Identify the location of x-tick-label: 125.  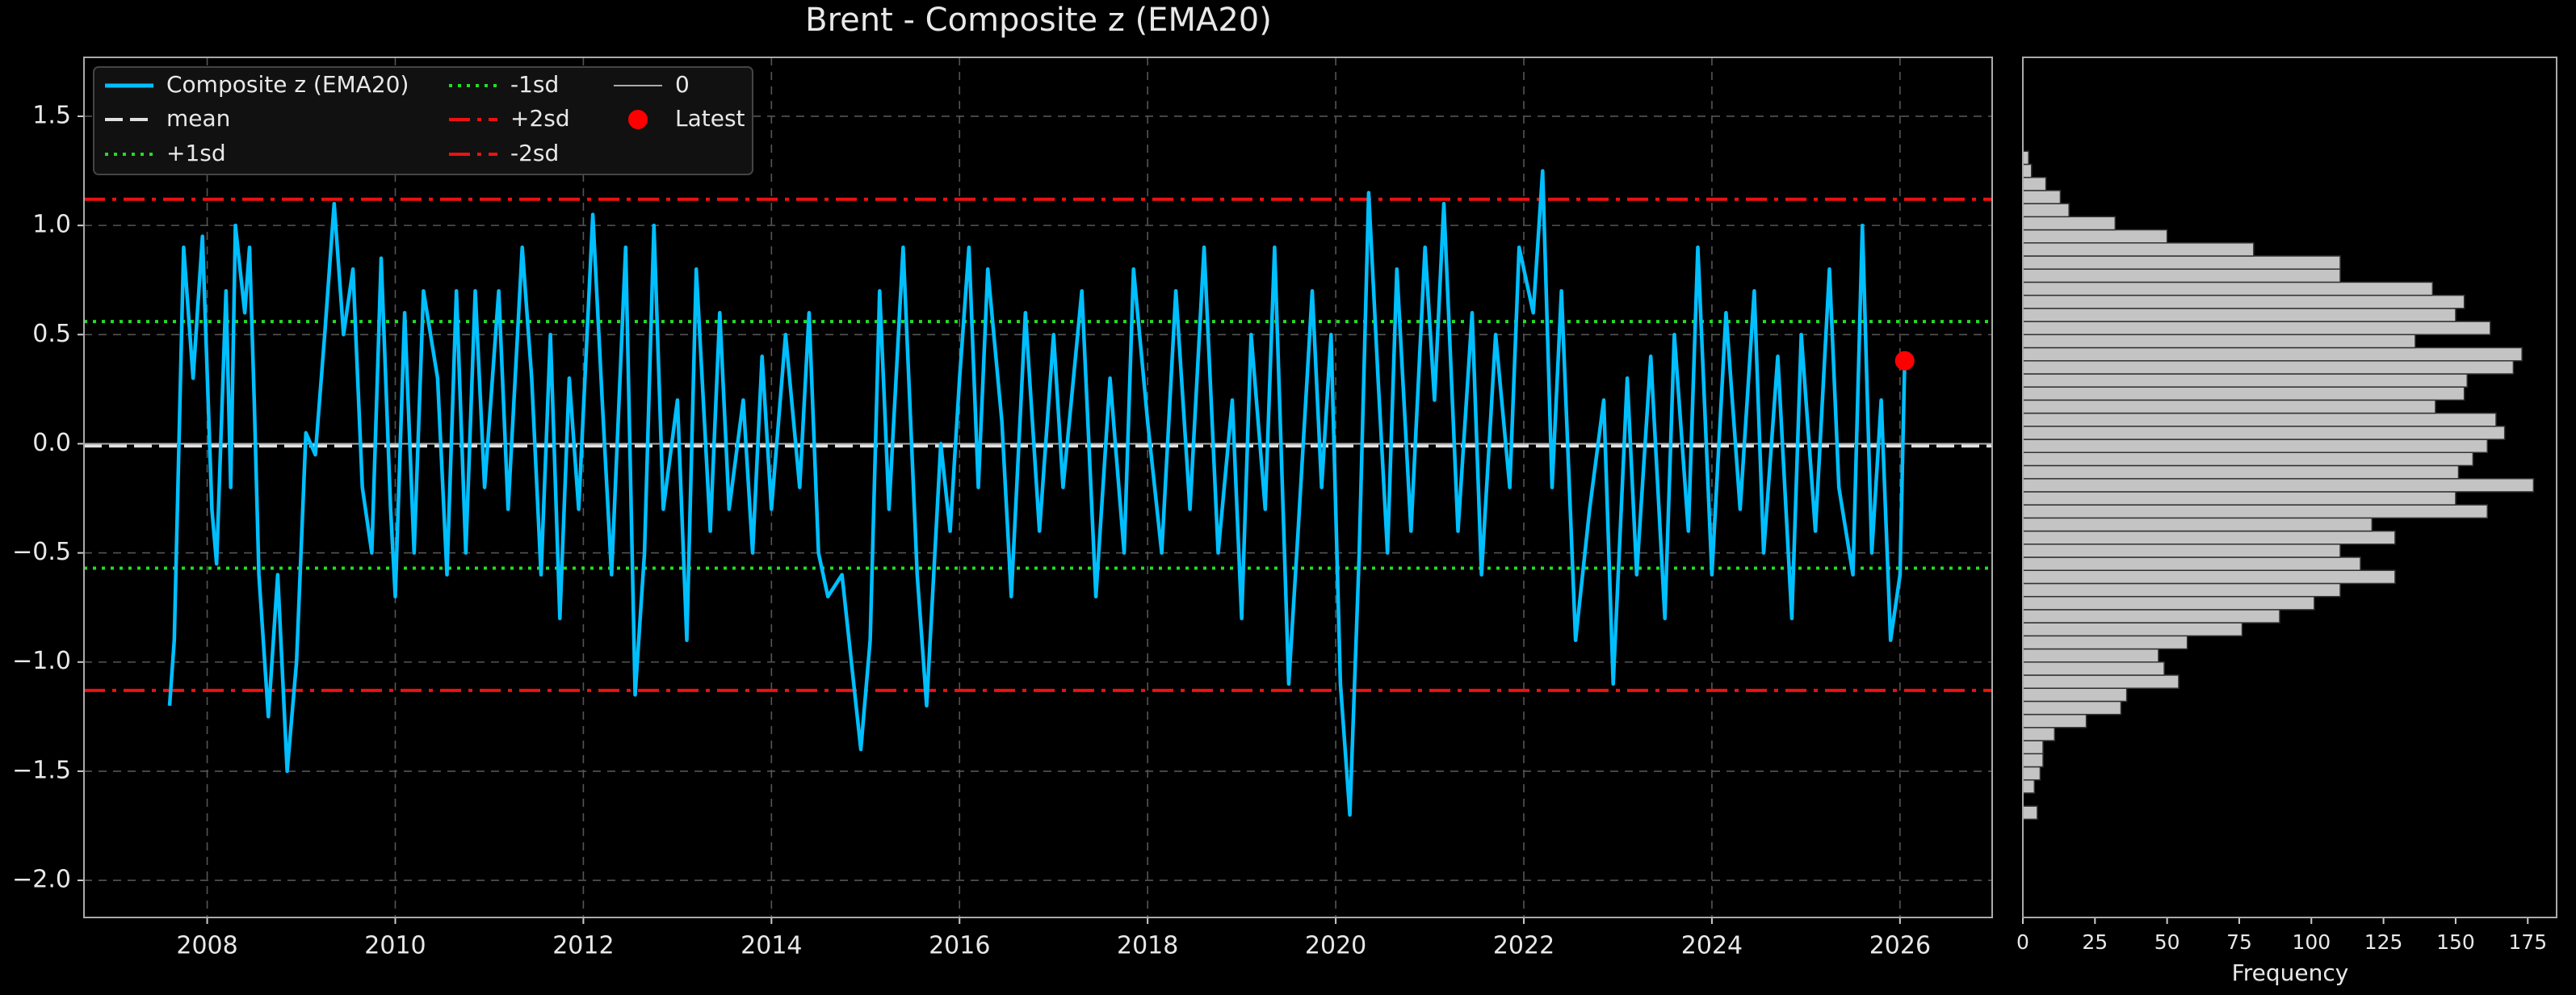
(2383, 942).